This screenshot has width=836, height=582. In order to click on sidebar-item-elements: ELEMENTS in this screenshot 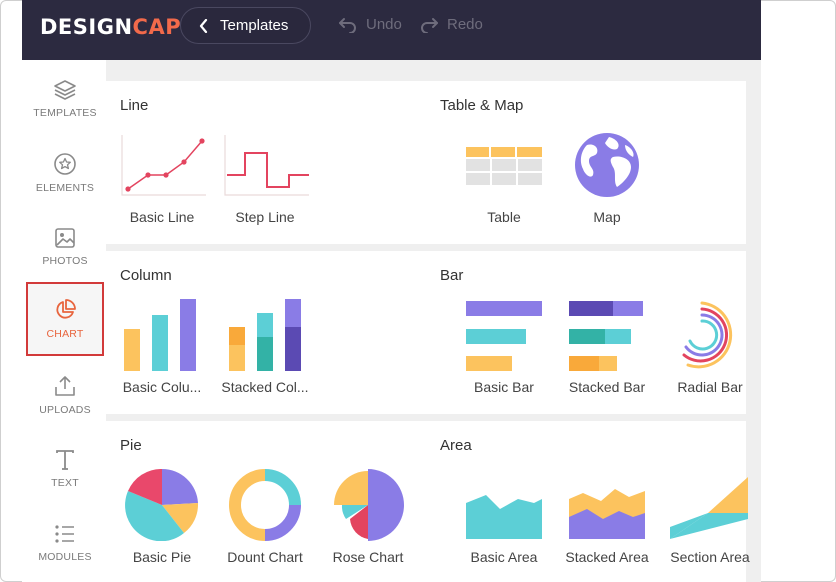, I will do `click(65, 173)`.